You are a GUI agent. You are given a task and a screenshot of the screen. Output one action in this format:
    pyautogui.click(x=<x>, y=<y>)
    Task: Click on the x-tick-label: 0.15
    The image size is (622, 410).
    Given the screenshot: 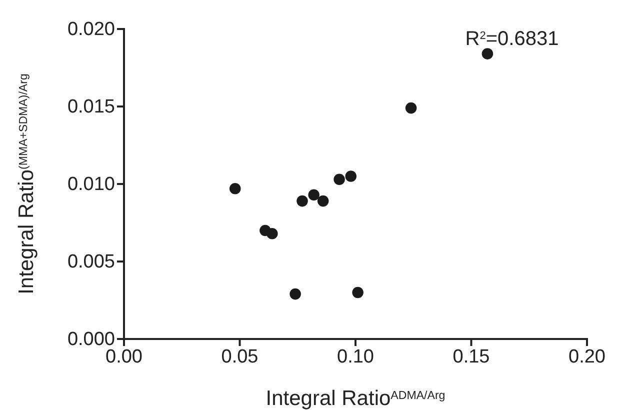 What is the action you would take?
    pyautogui.click(x=471, y=357)
    